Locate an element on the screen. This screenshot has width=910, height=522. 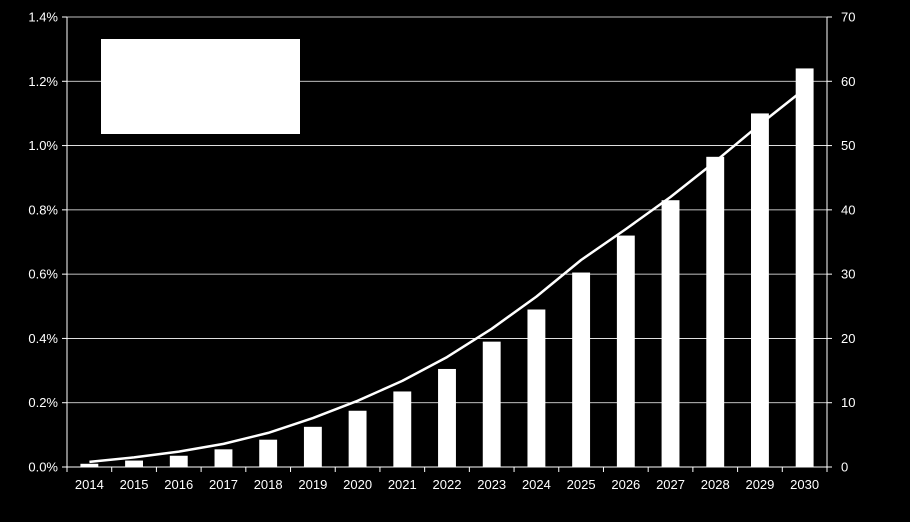
y-right-tick-label: 20 is located at coordinates (848, 338).